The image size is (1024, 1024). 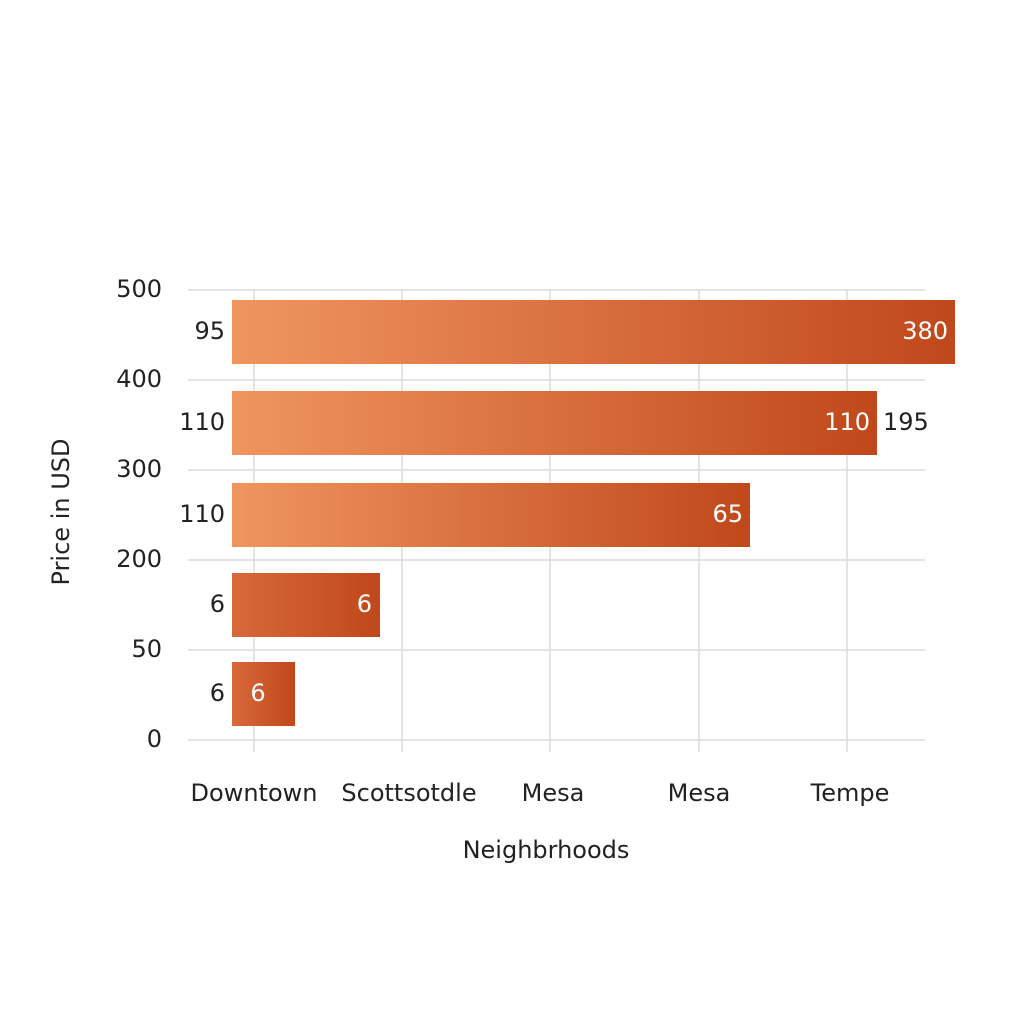 What do you see at coordinates (850, 793) in the screenshot?
I see `x-tick-label: Tempe` at bounding box center [850, 793].